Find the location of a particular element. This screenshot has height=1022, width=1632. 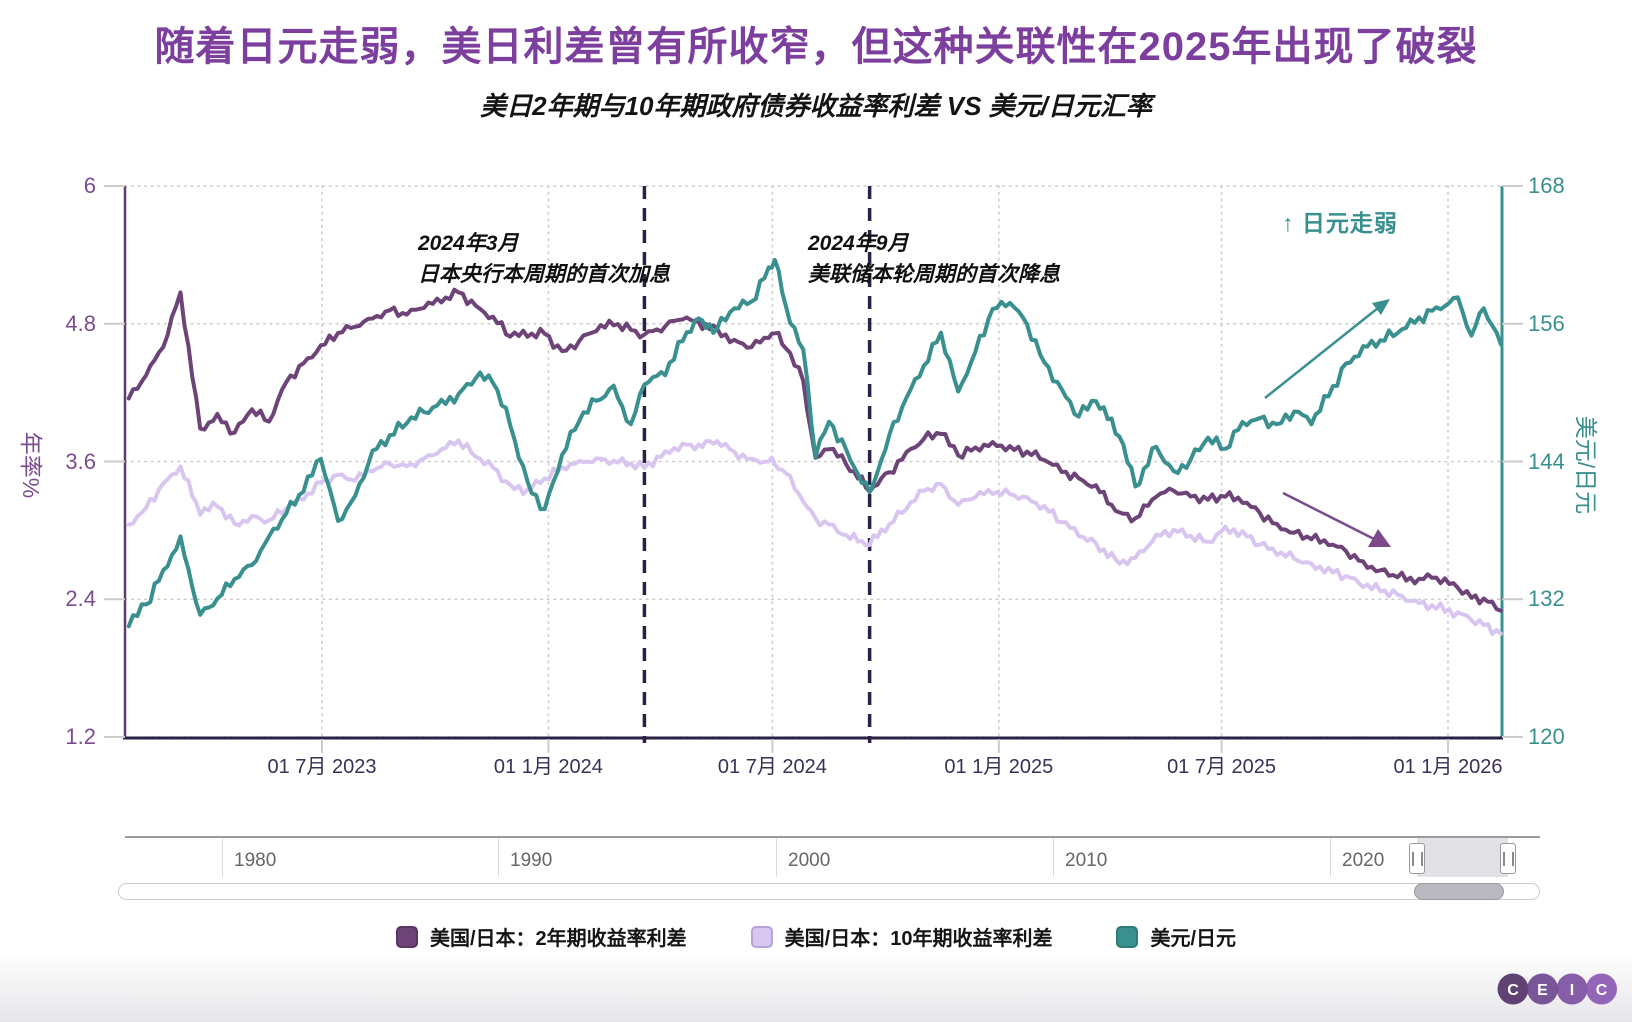

x-tick-label: 01 1月 2025 is located at coordinates (999, 767).